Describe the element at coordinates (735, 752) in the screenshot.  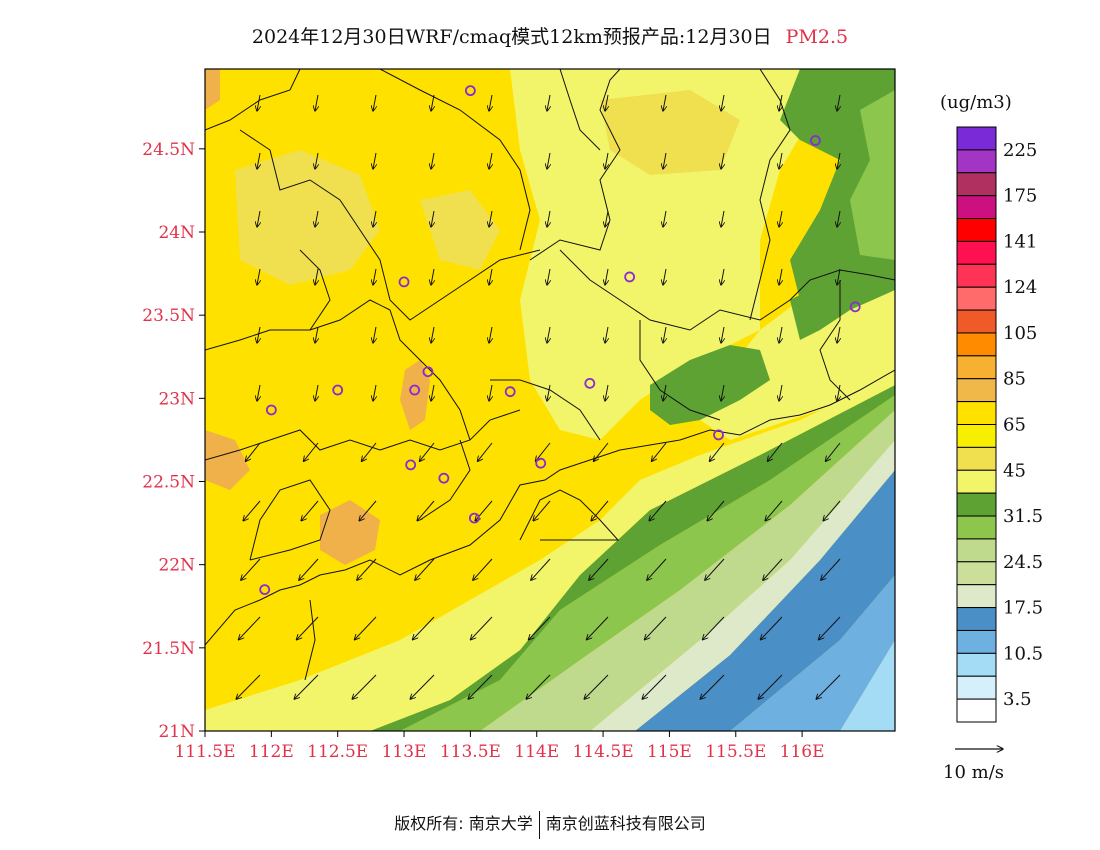
I see `lon-tick-label: 115.5E` at that location.